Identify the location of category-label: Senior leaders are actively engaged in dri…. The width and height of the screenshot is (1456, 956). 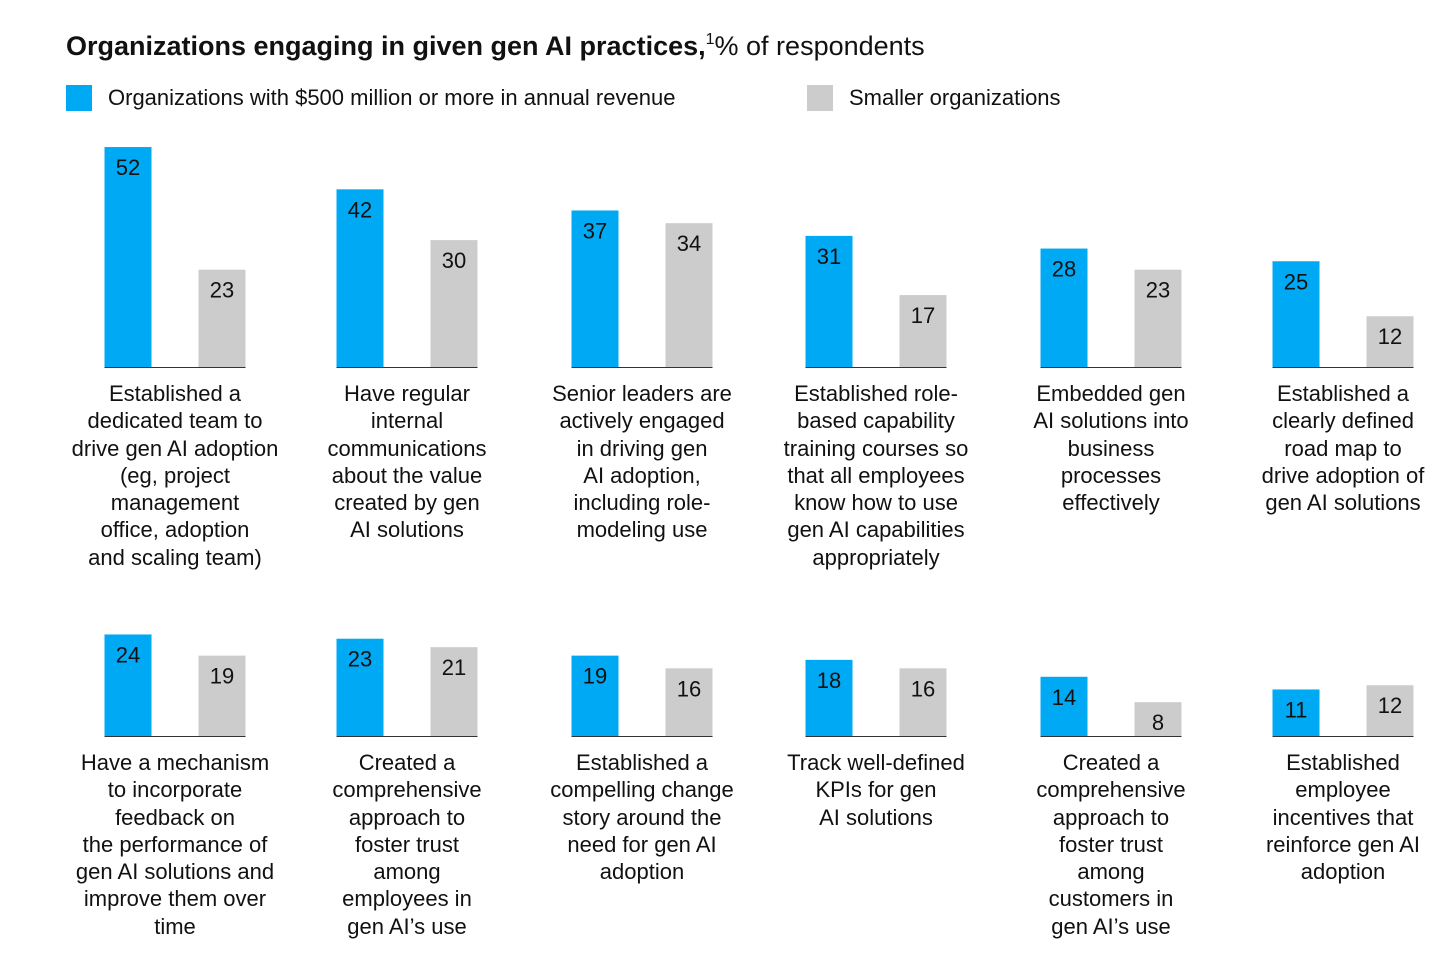
(642, 462).